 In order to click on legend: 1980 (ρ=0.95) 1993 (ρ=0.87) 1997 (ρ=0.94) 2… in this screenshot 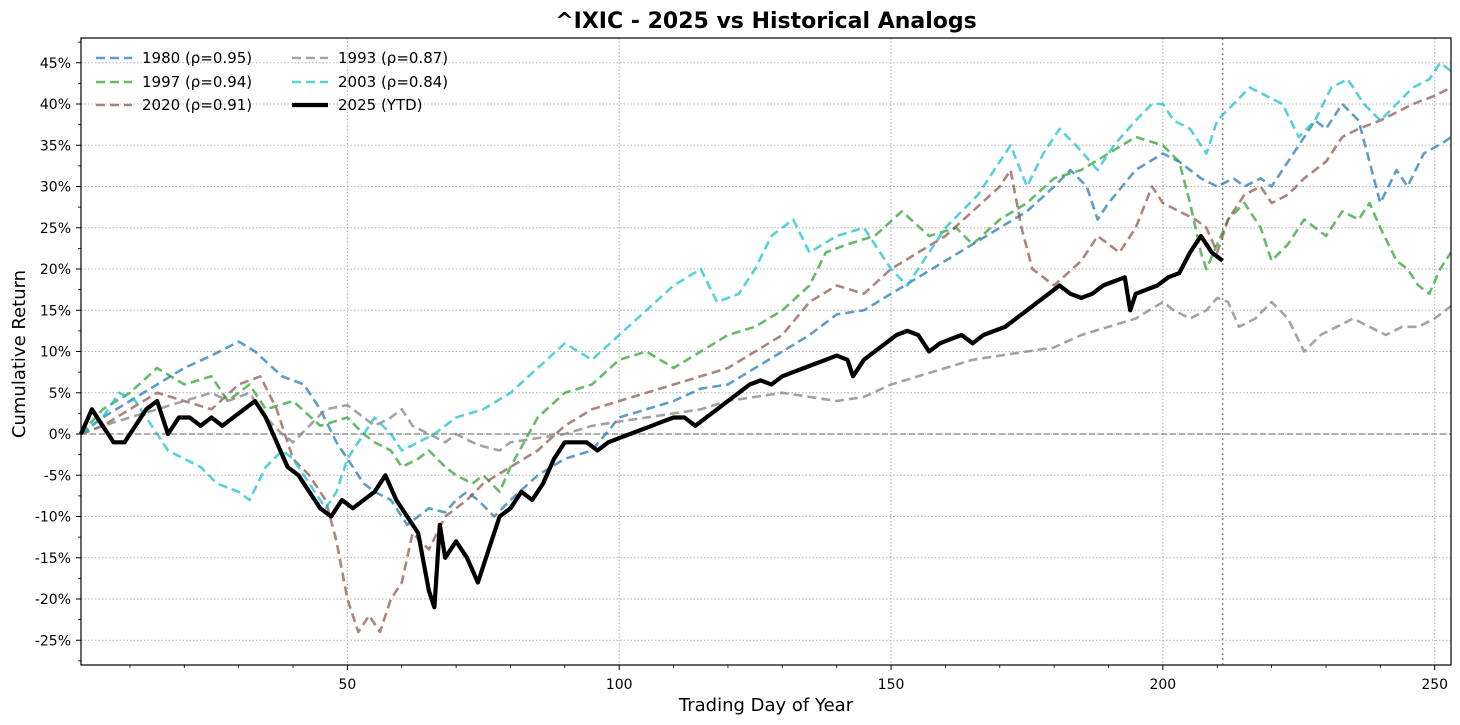, I will do `click(272, 81)`.